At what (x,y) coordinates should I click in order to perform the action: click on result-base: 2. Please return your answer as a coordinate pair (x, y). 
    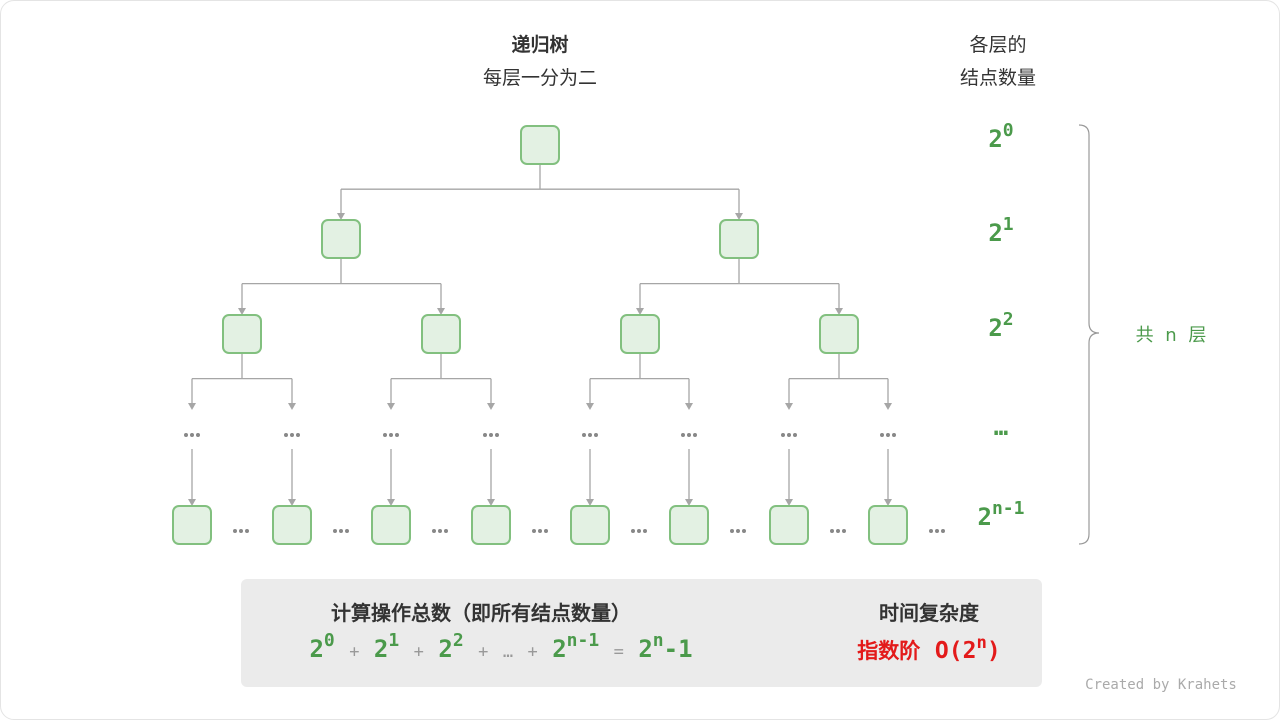
    Looking at the image, I should click on (645, 649).